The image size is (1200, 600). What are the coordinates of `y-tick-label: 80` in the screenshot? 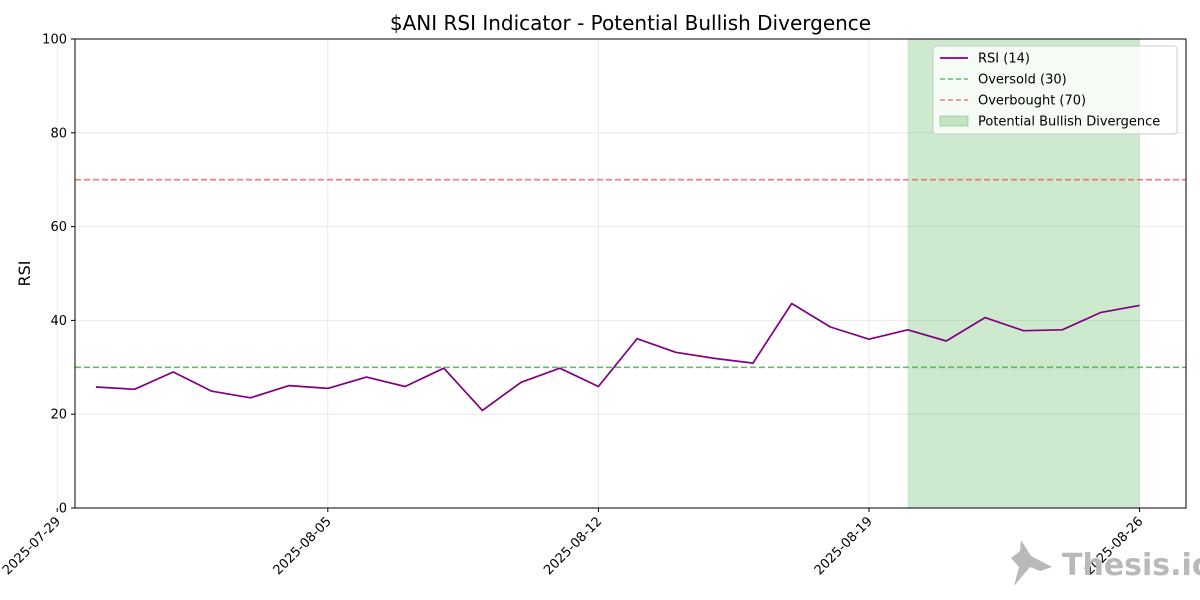 It's located at (58, 133).